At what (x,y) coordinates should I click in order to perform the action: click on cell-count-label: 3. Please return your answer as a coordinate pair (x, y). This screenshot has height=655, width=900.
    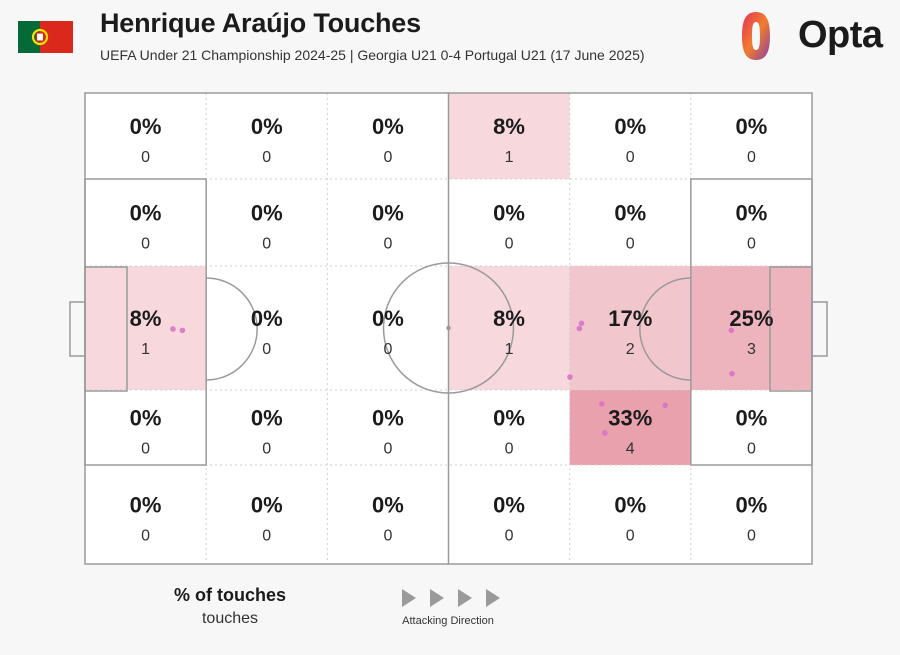
    Looking at the image, I should click on (751, 349).